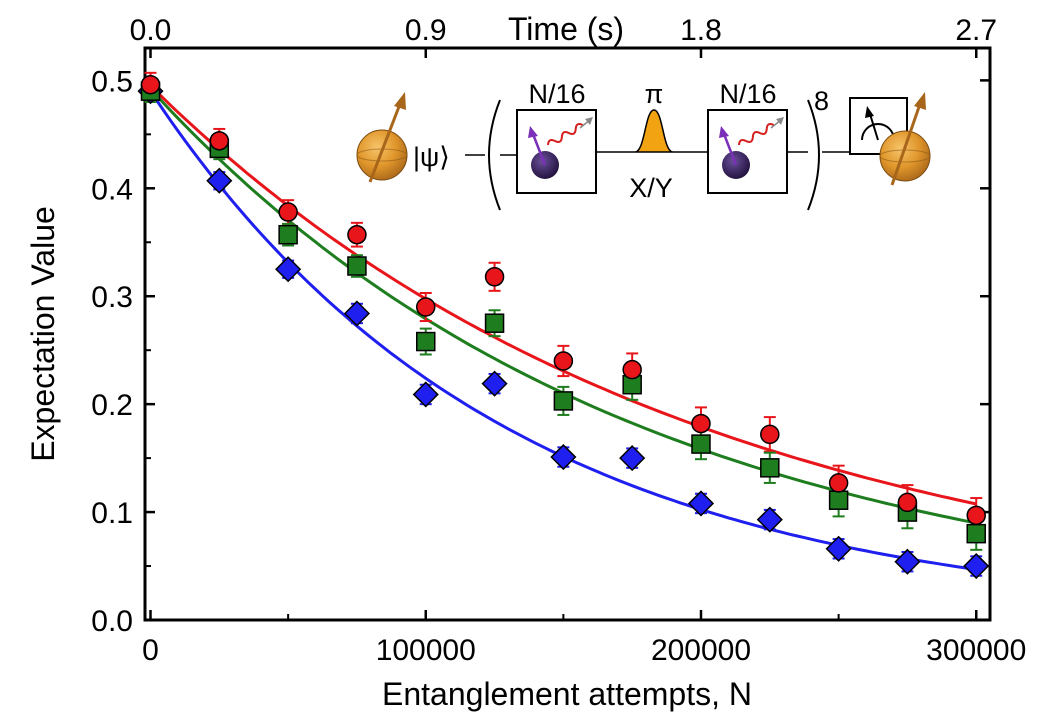 The width and height of the screenshot is (1048, 727). I want to click on left-bracket, so click(494, 155).